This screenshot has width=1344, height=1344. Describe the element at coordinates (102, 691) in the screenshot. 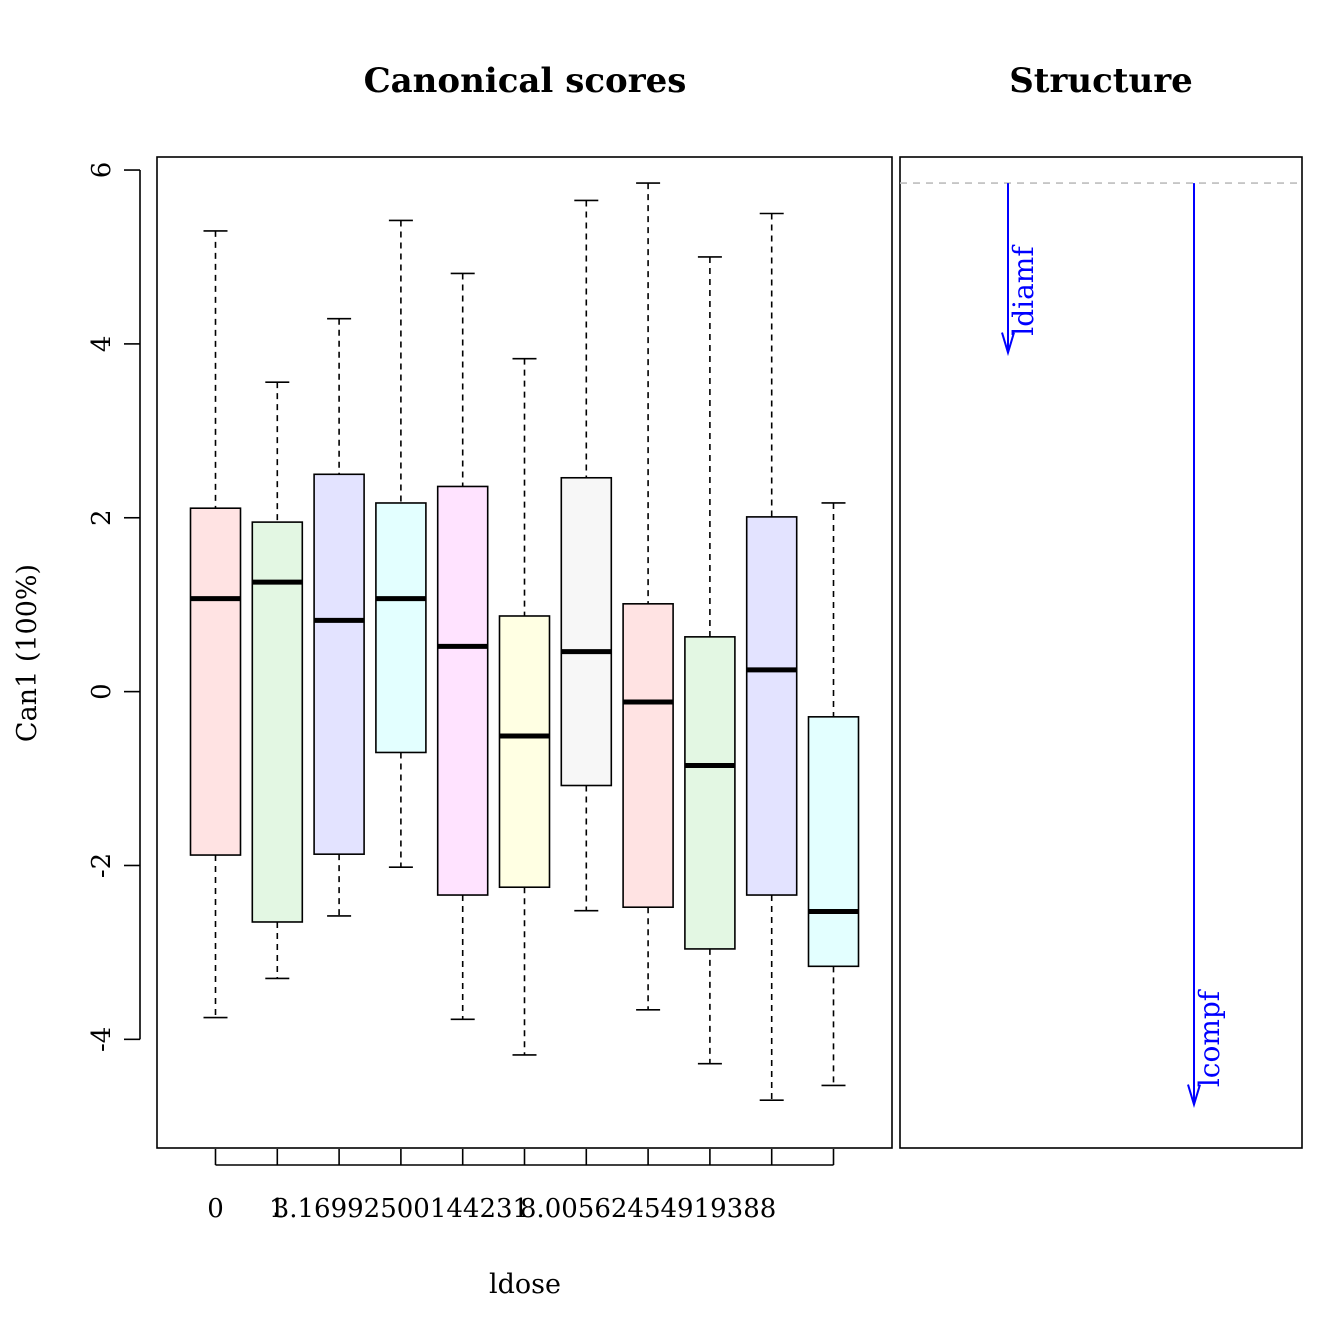

I see `y-tick-label: 0` at that location.